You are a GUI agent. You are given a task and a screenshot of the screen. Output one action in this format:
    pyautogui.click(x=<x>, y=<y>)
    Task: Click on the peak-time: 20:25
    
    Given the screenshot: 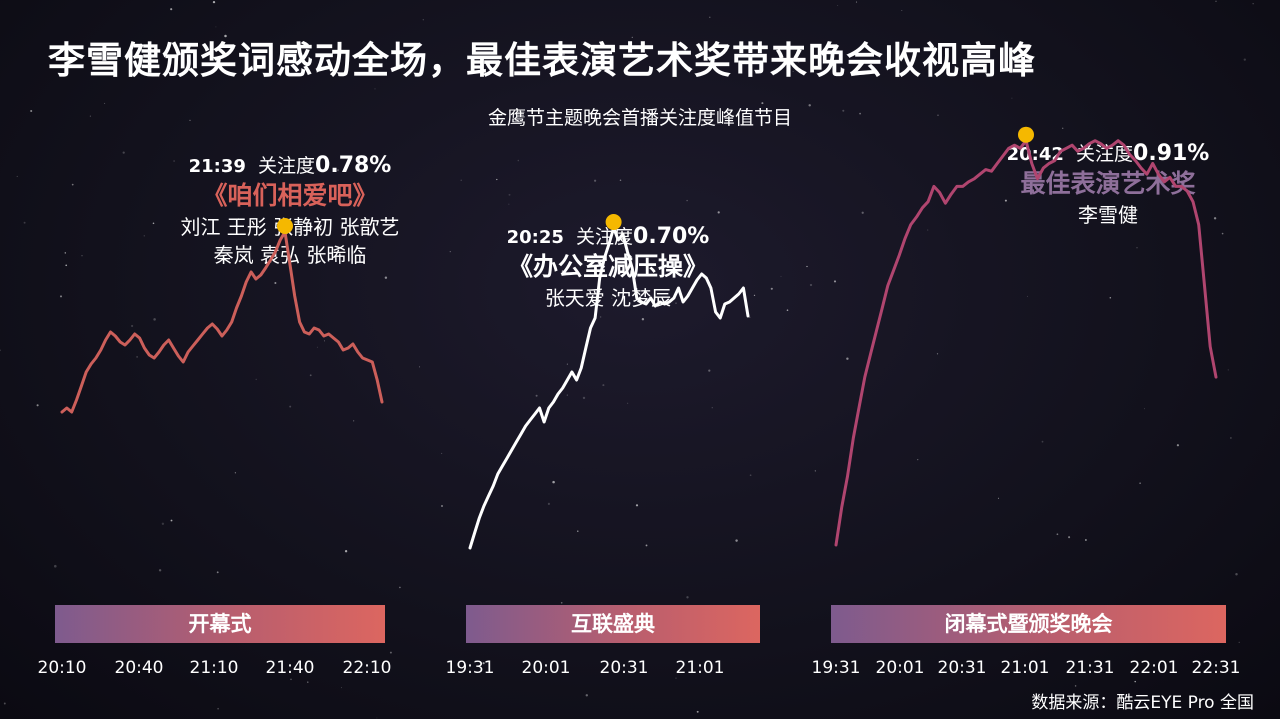 What is the action you would take?
    pyautogui.click(x=535, y=237)
    